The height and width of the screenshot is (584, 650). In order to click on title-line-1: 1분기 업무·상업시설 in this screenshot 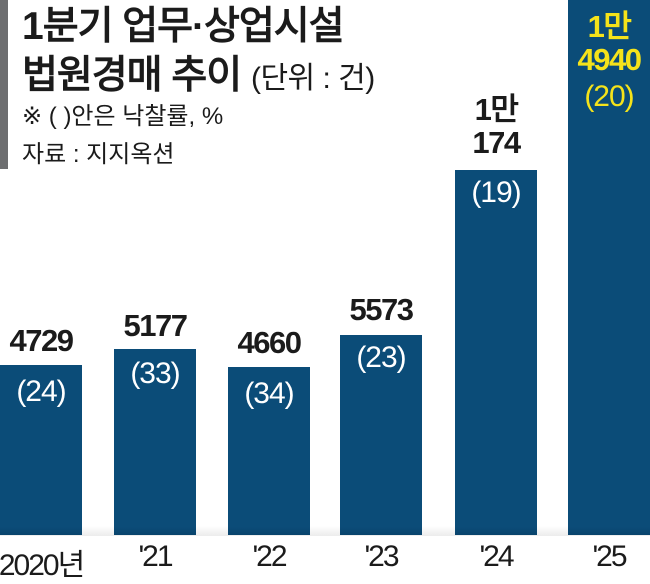, I will do `click(183, 26)`.